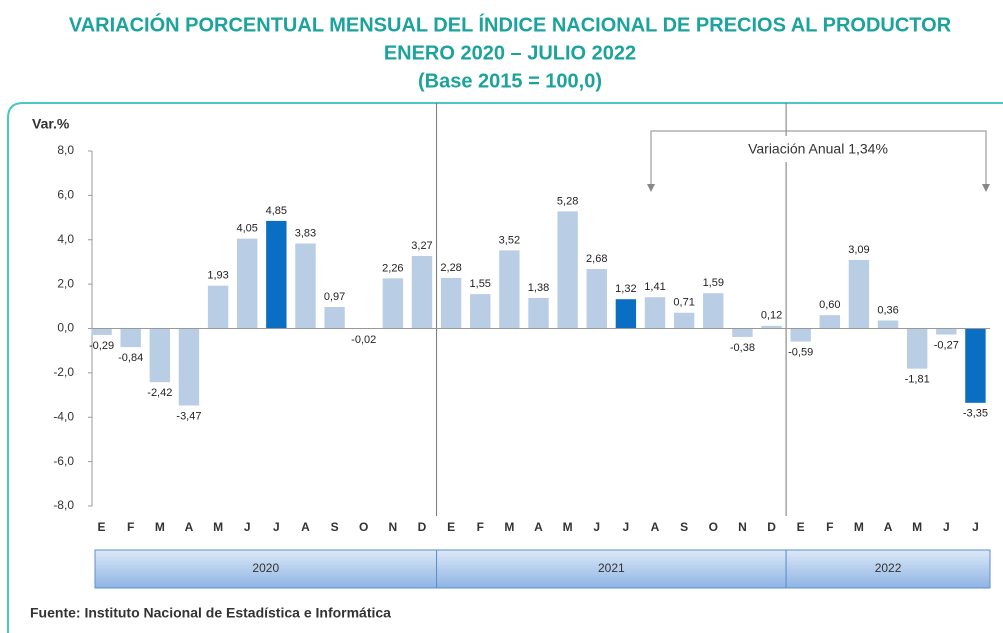 The width and height of the screenshot is (1003, 633). I want to click on value-label: 3,09, so click(858, 250).